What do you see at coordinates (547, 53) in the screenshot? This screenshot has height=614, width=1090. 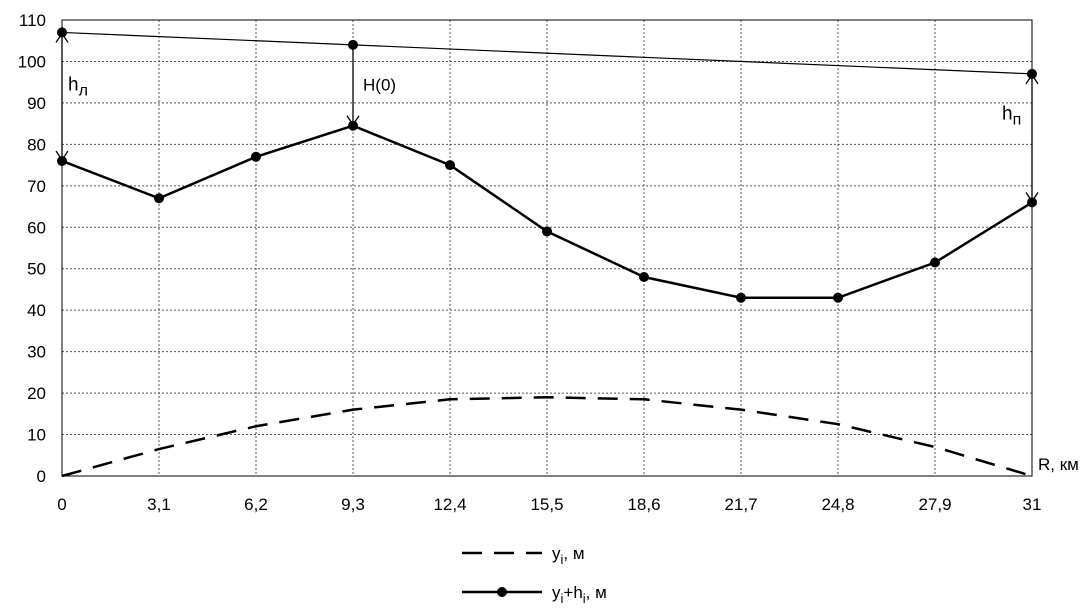 I see `line-of-sight` at bounding box center [547, 53].